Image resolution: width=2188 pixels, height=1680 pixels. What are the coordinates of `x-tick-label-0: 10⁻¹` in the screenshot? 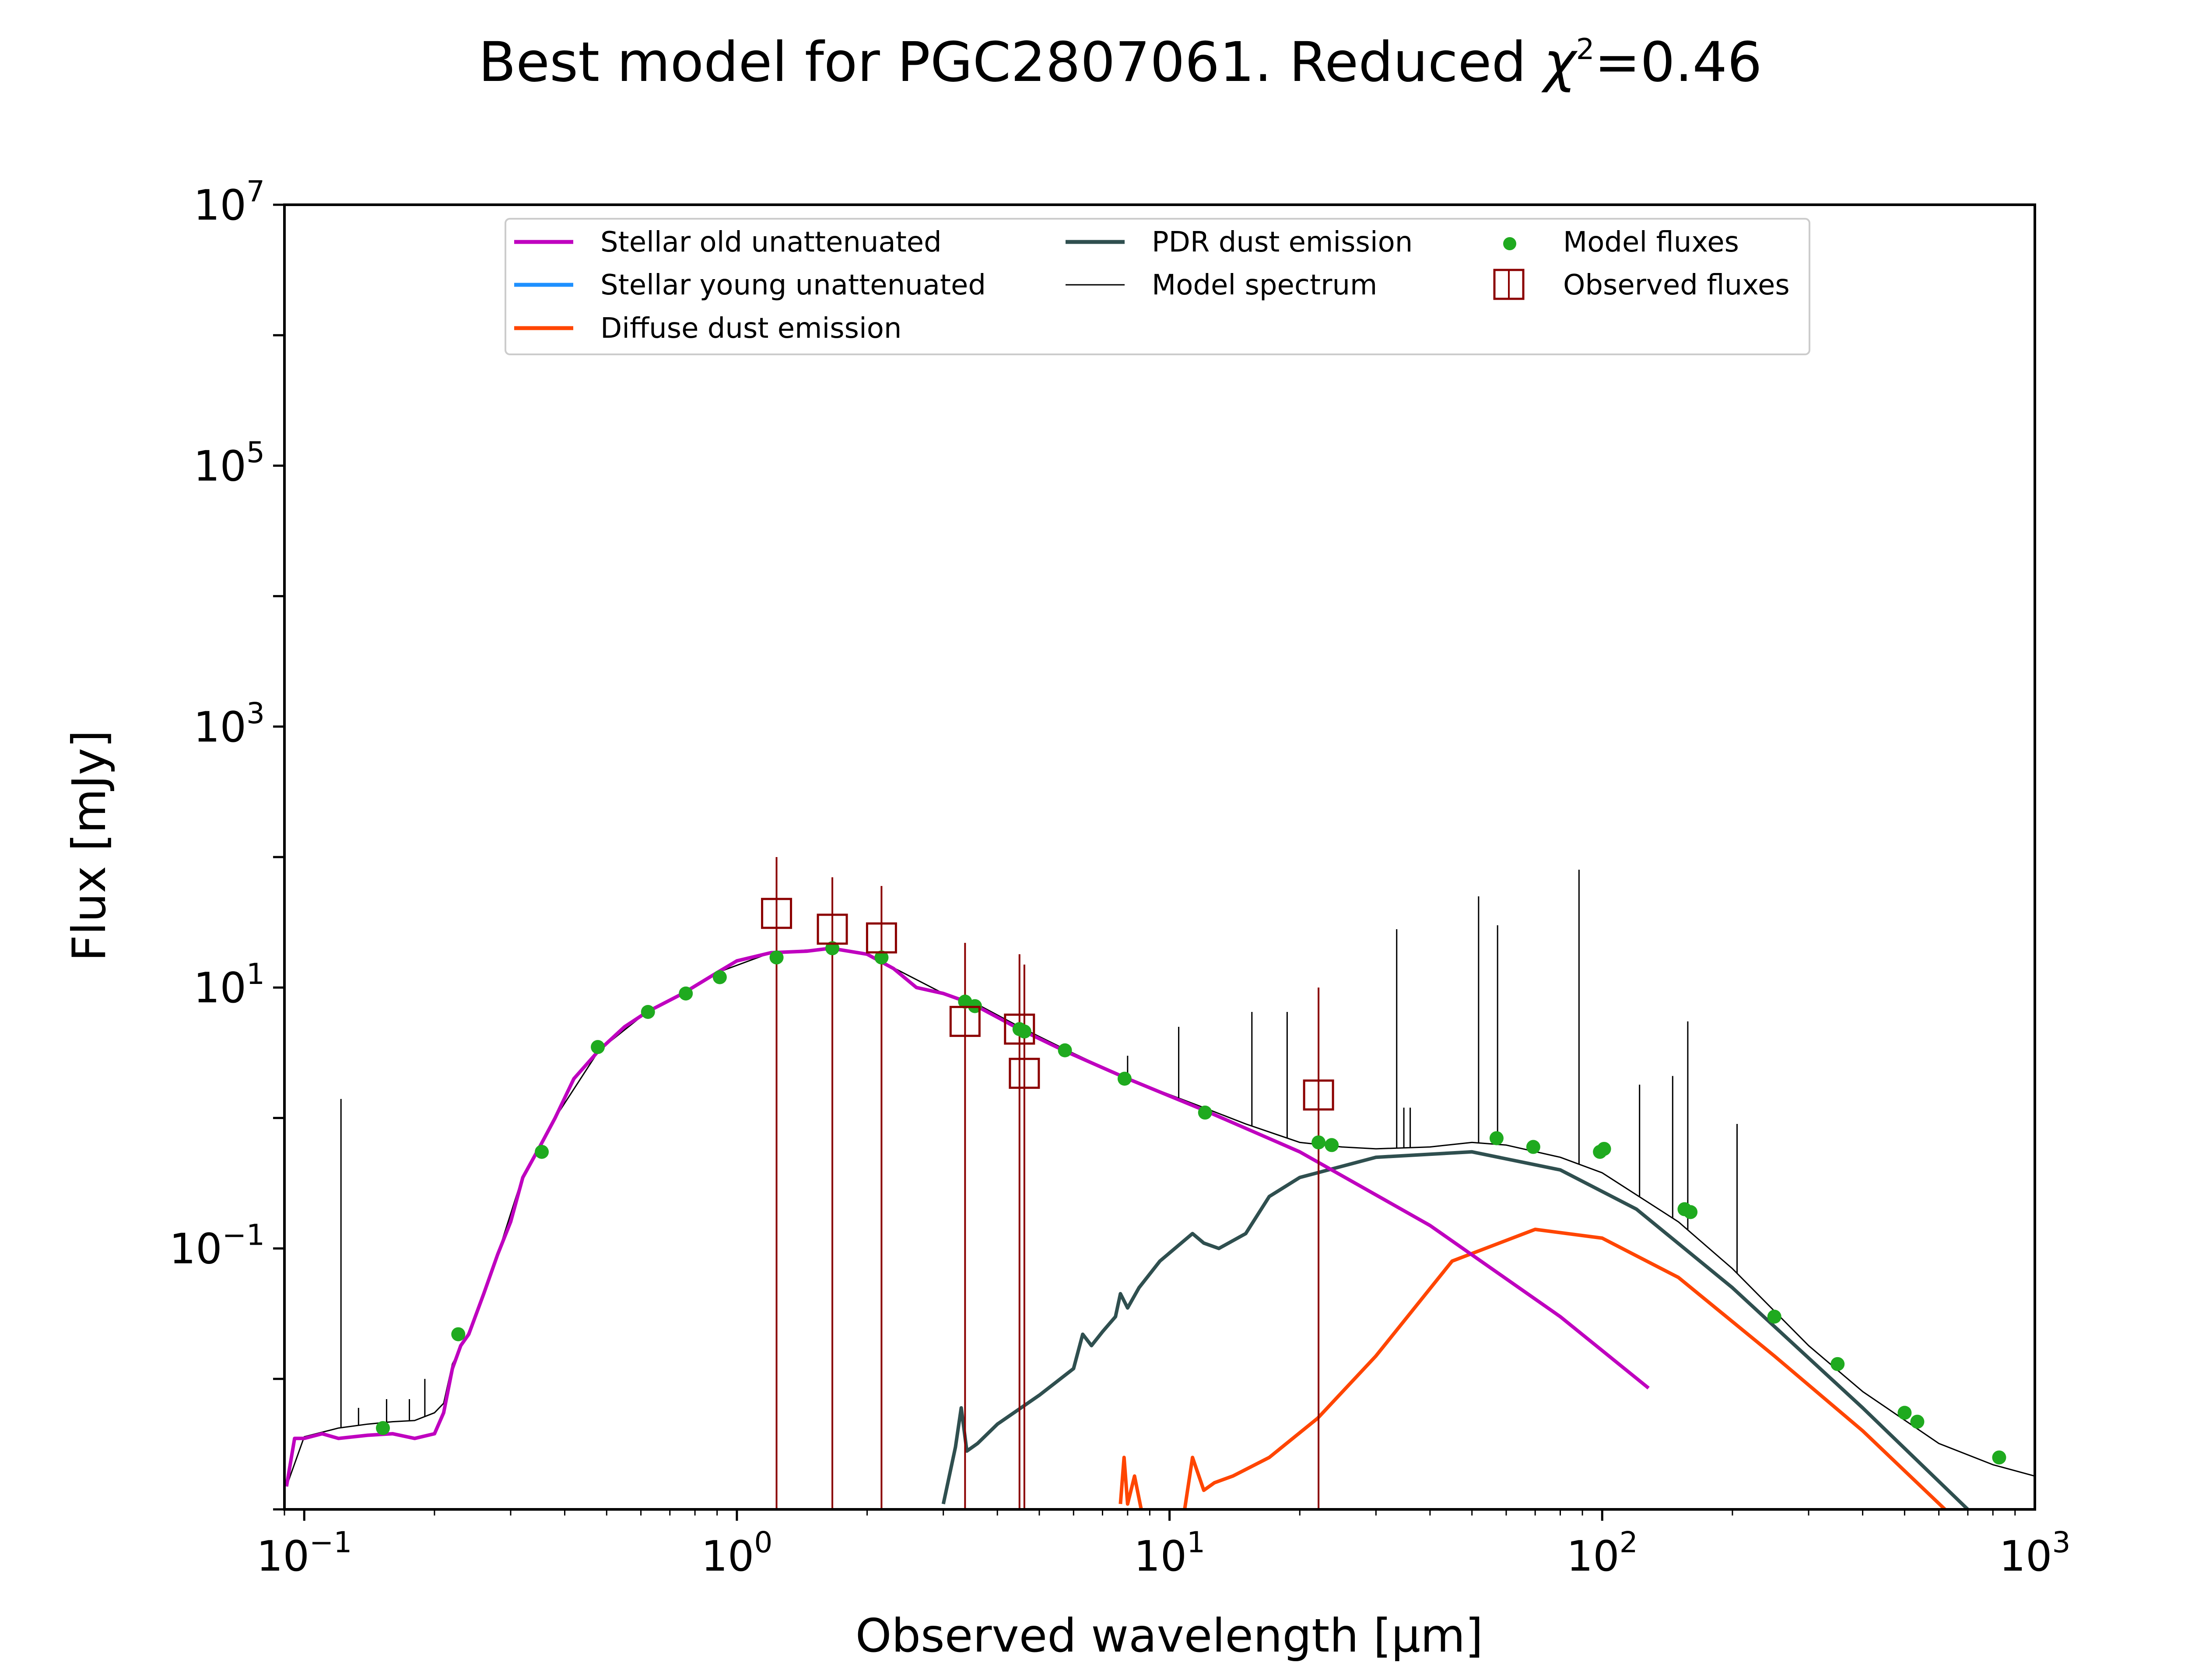 It's located at (304, 1553).